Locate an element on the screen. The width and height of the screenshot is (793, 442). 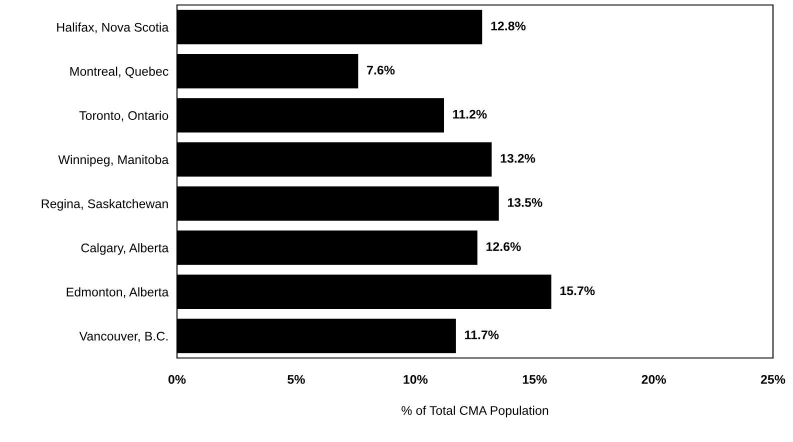
x-tick-label: 10% is located at coordinates (416, 379).